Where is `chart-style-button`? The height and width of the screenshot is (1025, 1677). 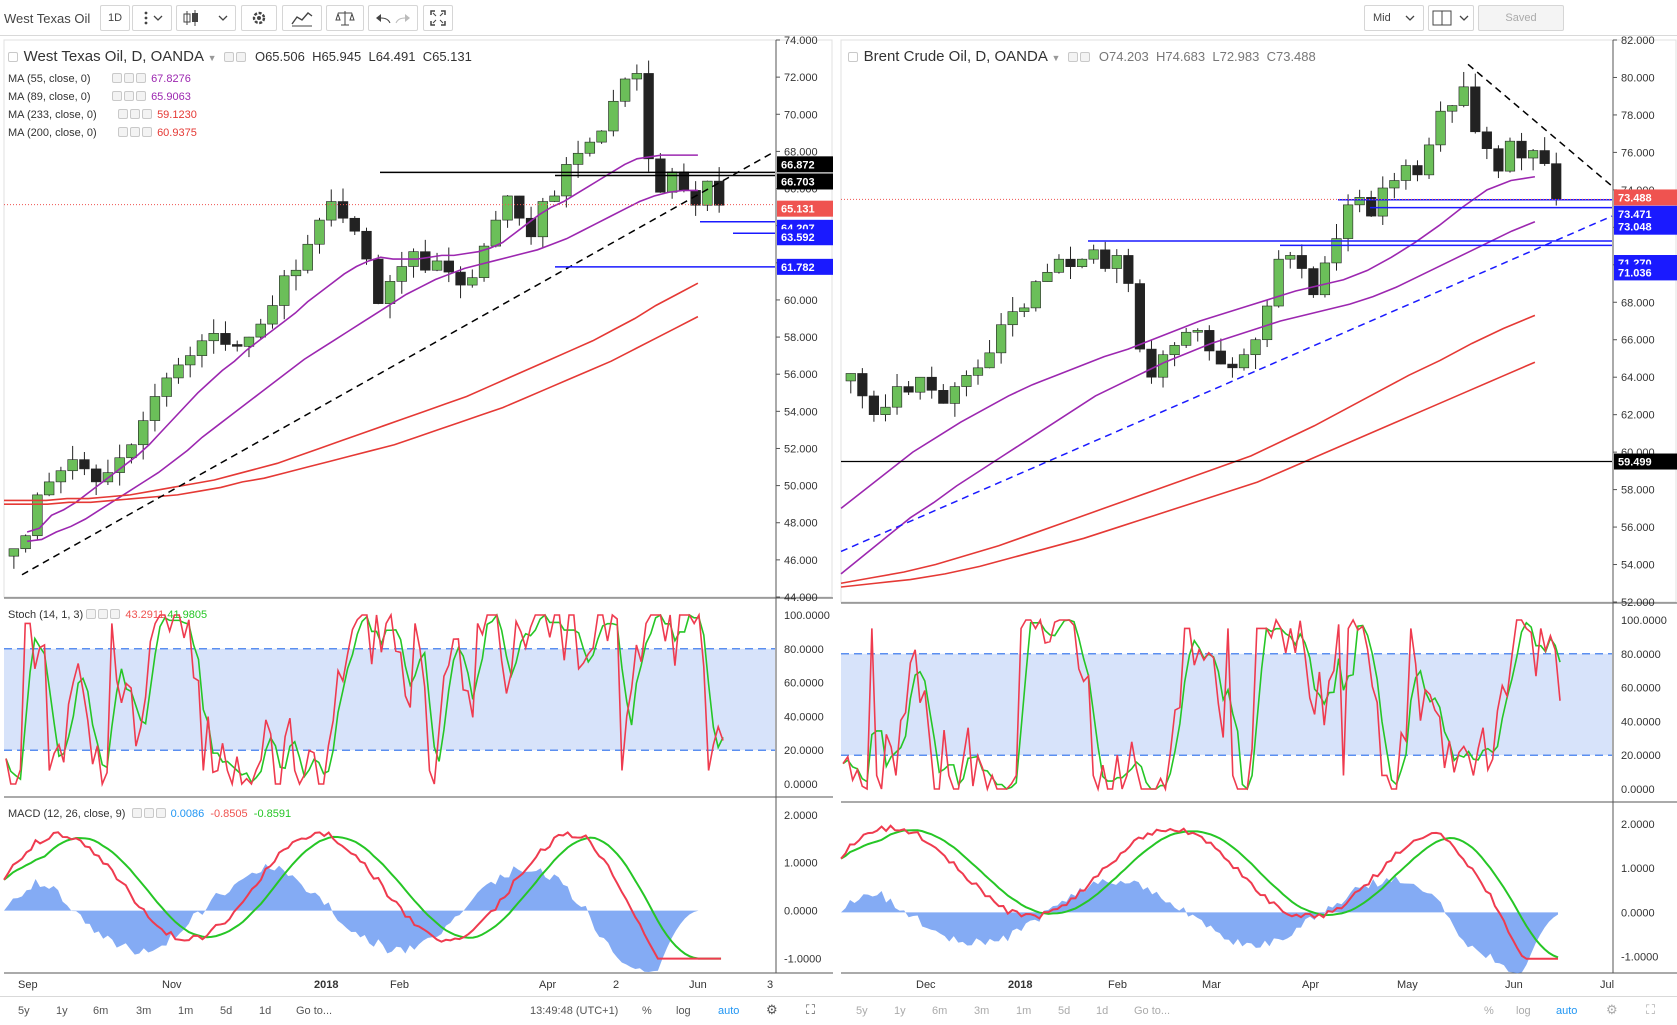 chart-style-button is located at coordinates (206, 18).